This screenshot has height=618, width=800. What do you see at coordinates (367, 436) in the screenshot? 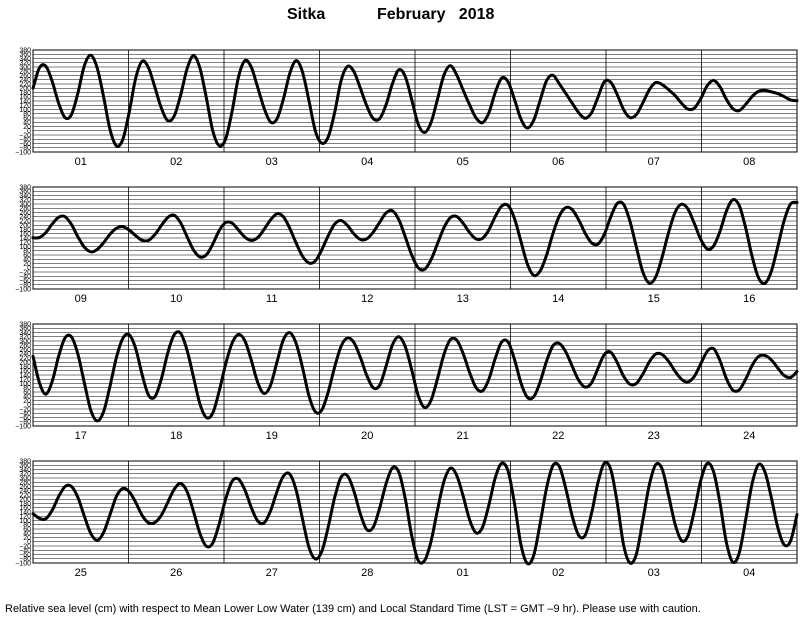
I see `day-label: 20` at bounding box center [367, 436].